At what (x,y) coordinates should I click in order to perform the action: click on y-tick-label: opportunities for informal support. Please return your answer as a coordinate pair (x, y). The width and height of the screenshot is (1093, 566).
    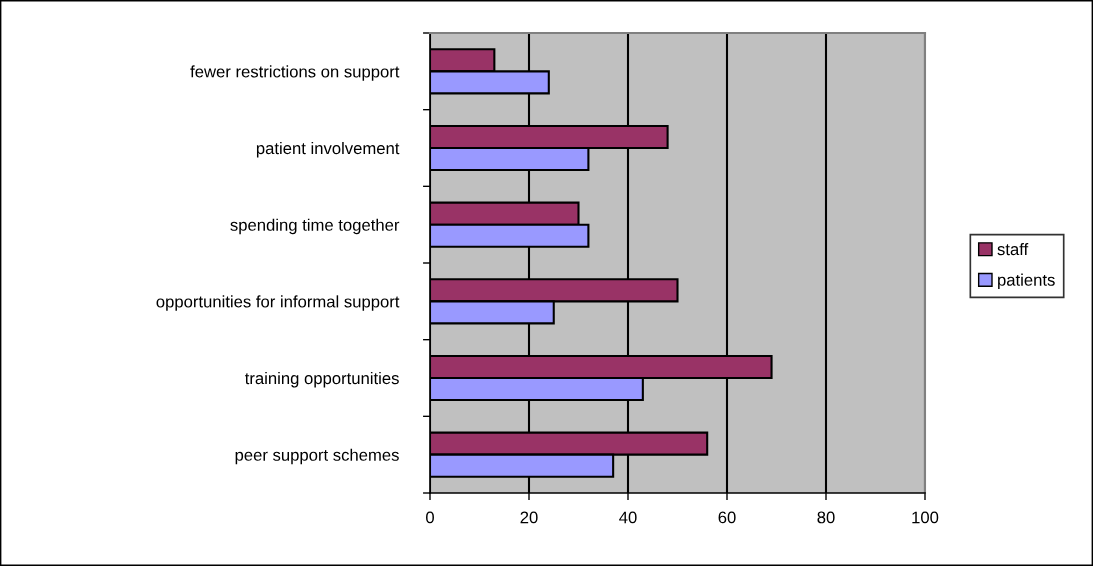
    Looking at the image, I should click on (278, 303).